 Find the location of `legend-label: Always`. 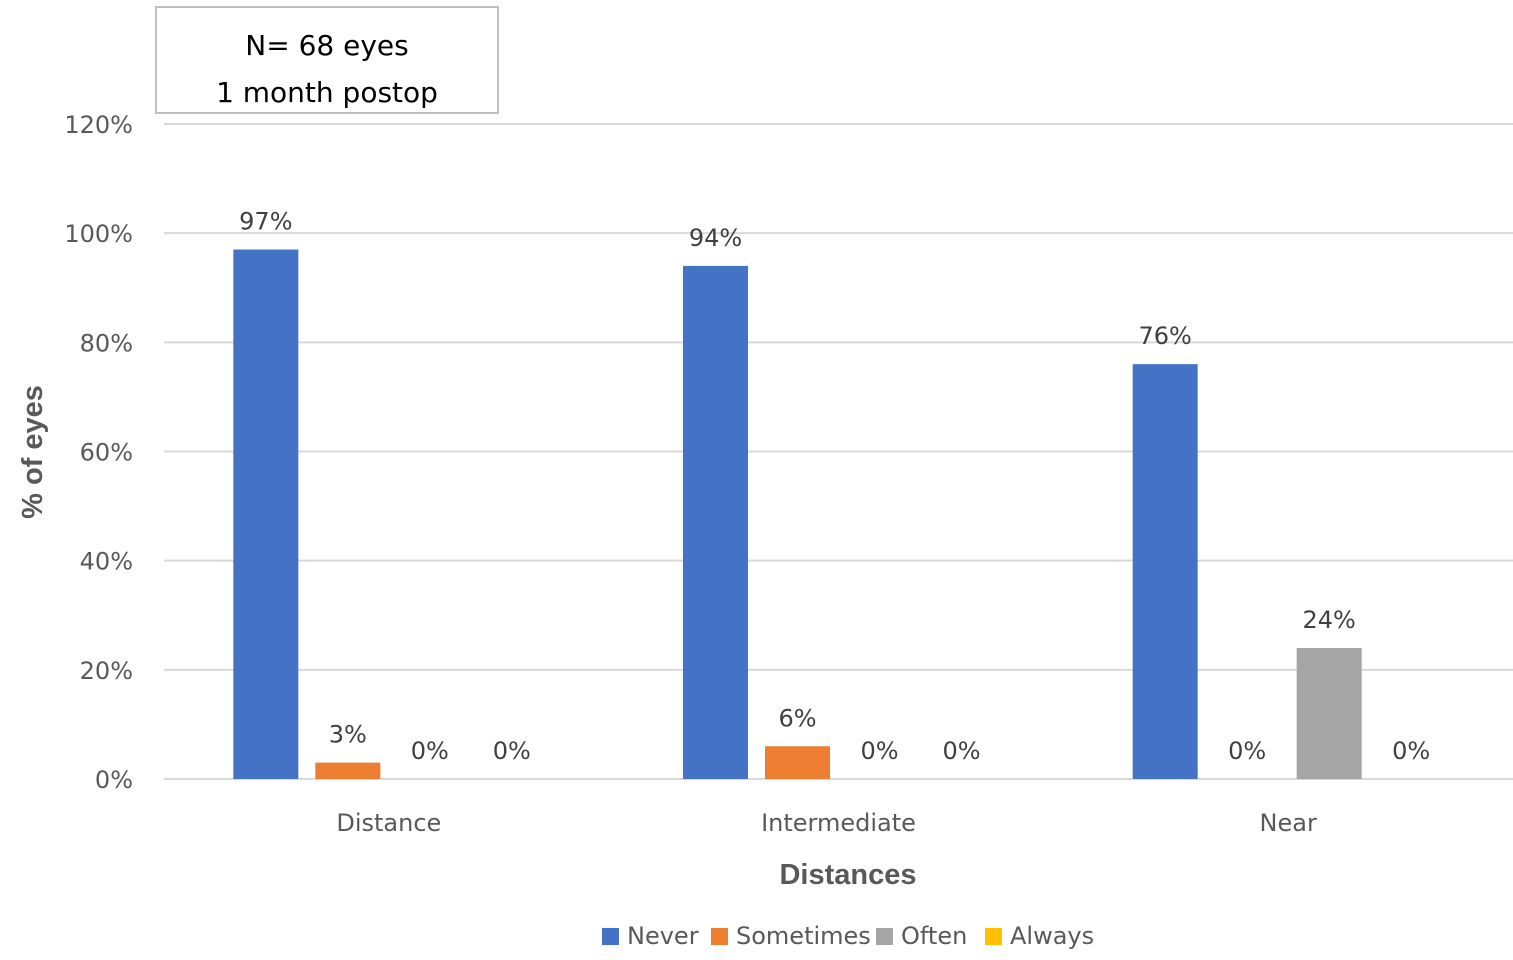

legend-label: Always is located at coordinates (1052, 936).